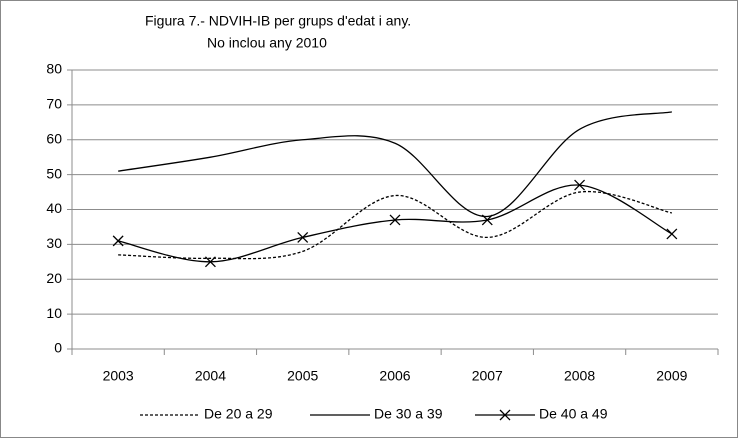 Image resolution: width=739 pixels, height=444 pixels. Describe the element at coordinates (671, 376) in the screenshot. I see `x-tick-label: 2009` at that location.